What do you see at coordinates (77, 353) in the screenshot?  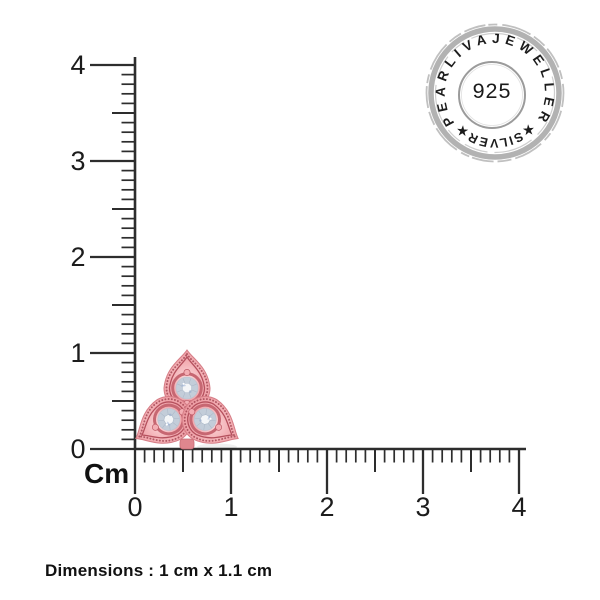 I see `v-tick-label-1: 1` at bounding box center [77, 353].